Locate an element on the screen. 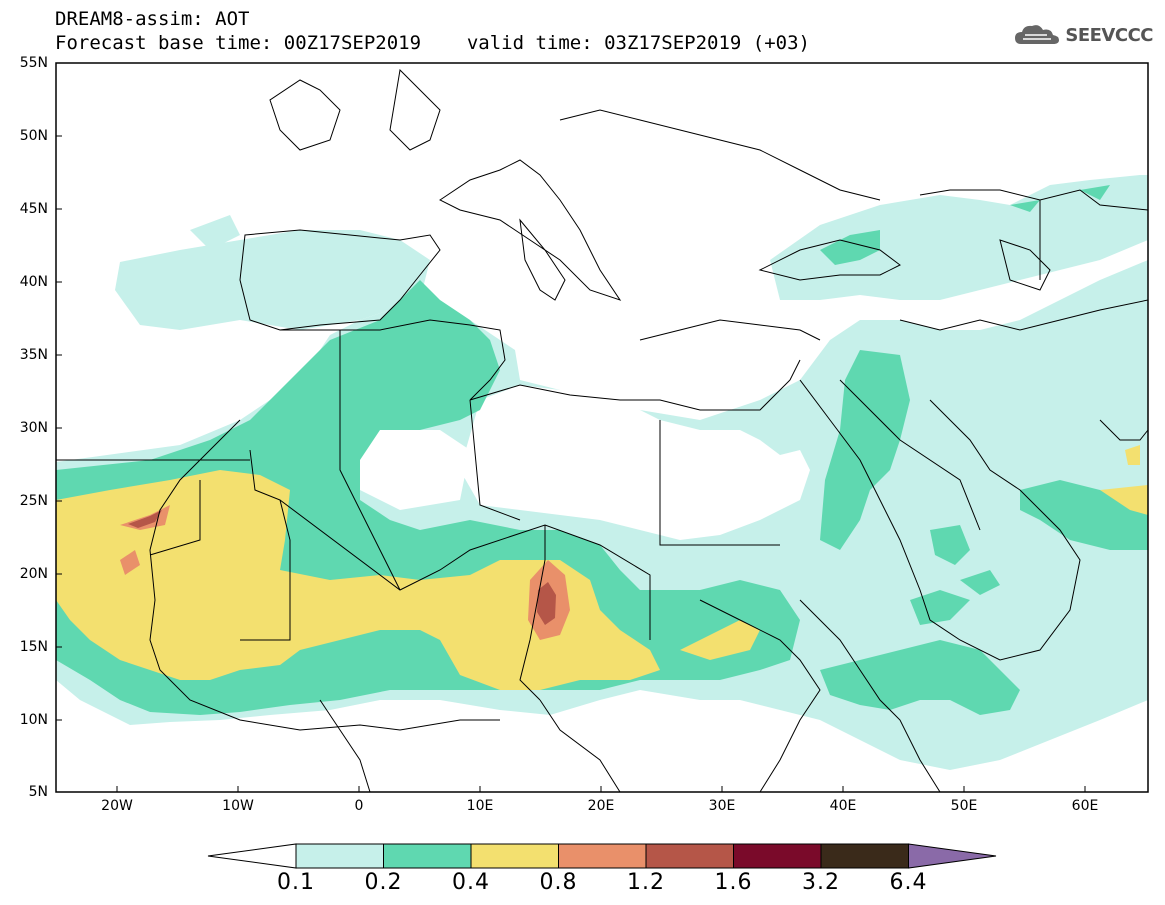 The height and width of the screenshot is (905, 1165). seevccc-logo: SEEVCCC is located at coordinates (1083, 35).